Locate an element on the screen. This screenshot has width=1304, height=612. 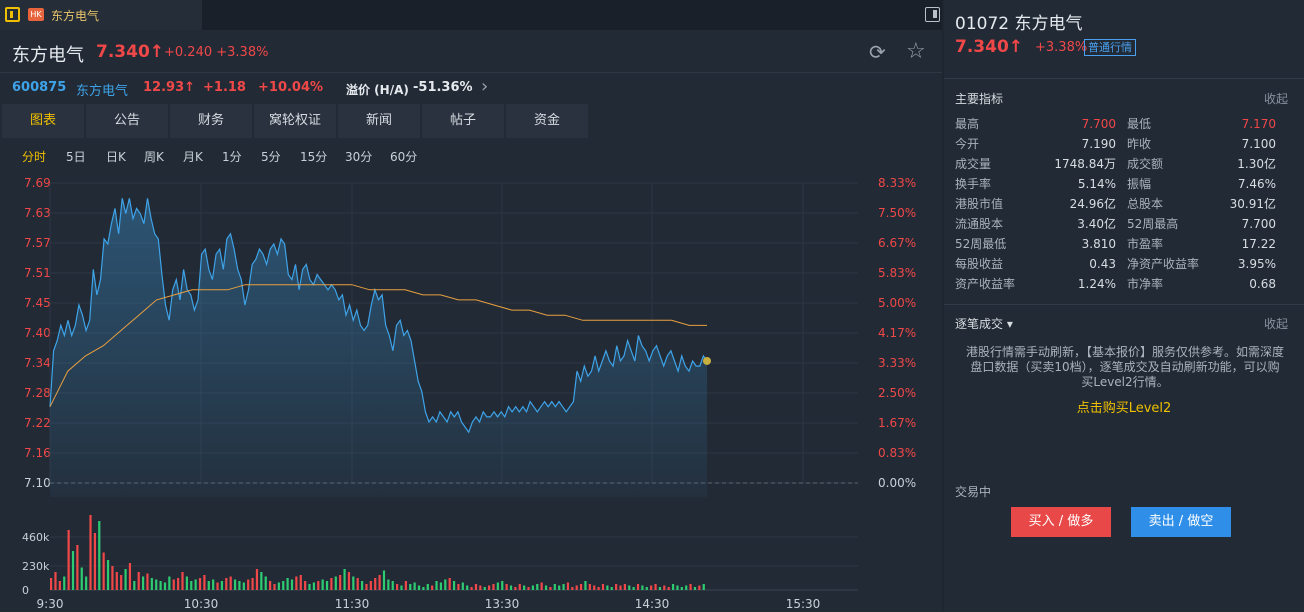
period-daily: 日K is located at coordinates (116, 157).